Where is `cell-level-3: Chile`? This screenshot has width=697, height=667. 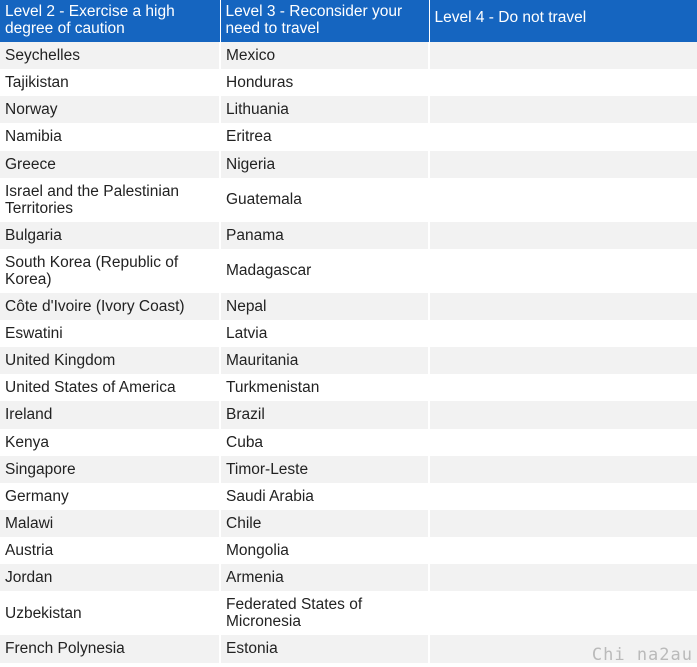 cell-level-3: Chile is located at coordinates (325, 523).